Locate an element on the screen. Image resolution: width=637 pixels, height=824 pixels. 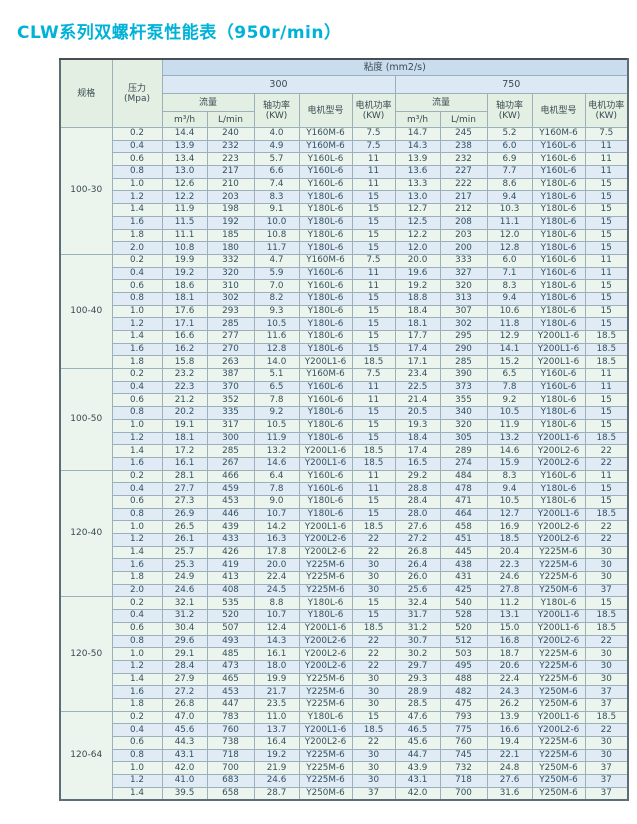
flow-lmin-750-cell: 520 is located at coordinates (463, 628).